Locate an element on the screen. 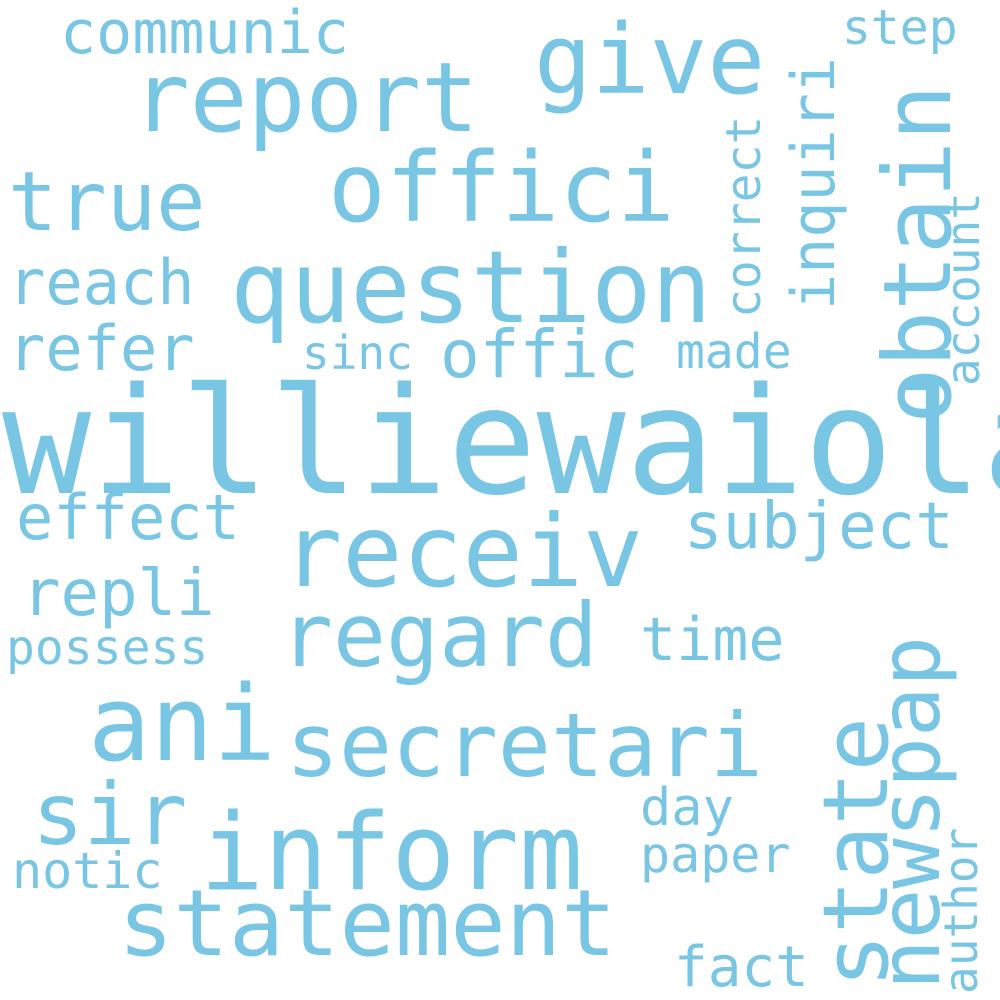 The image size is (1000, 1000). word-reach: reach is located at coordinates (101, 282).